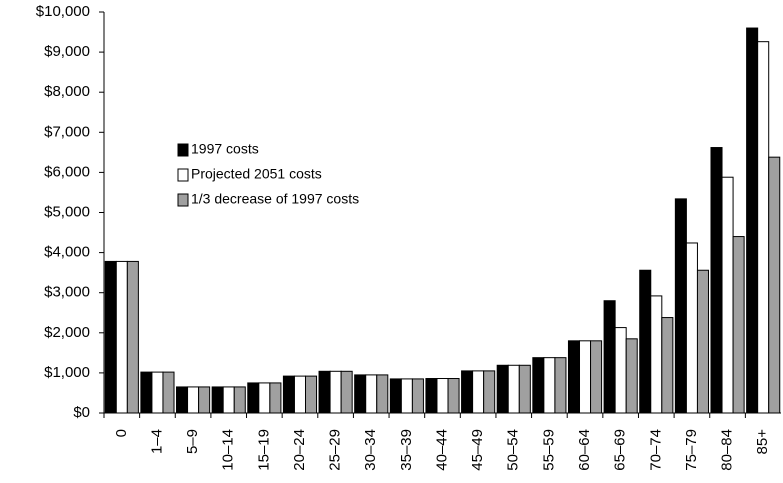 The height and width of the screenshot is (483, 783). What do you see at coordinates (63, 11) in the screenshot?
I see `y-tick-label: $10,000` at bounding box center [63, 11].